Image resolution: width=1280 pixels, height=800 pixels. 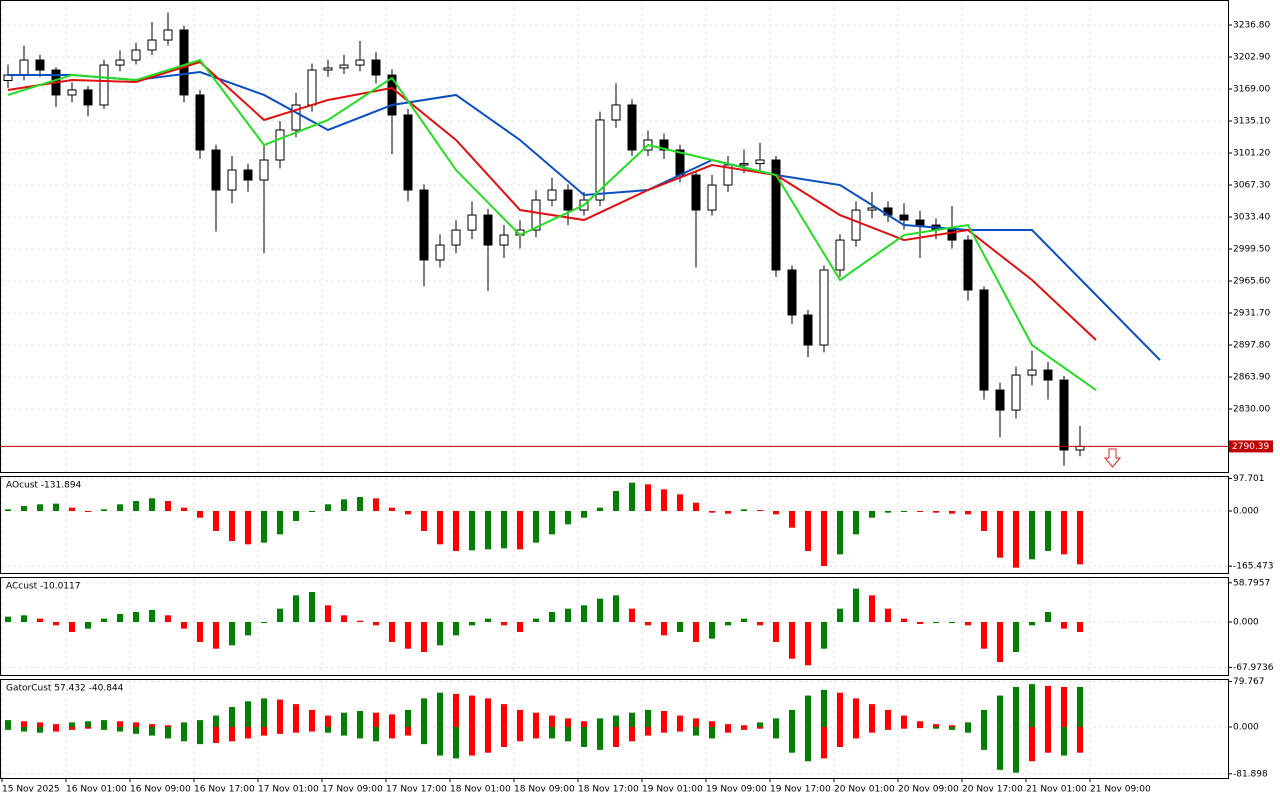 What do you see at coordinates (44, 486) in the screenshot?
I see `indicator-label: AOcust -131.894` at bounding box center [44, 486].